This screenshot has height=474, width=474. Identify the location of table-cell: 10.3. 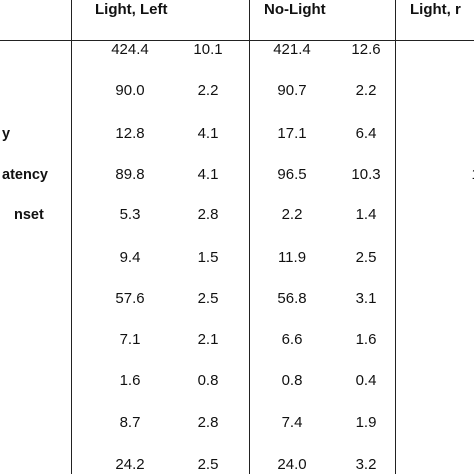
(366, 174).